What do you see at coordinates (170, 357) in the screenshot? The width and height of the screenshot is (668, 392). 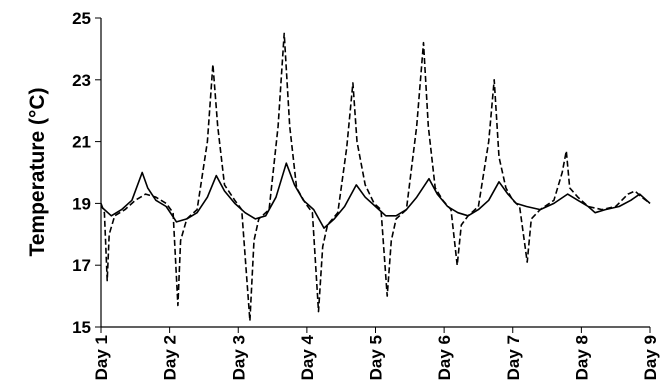 I see `x-tick-label: Day 2` at bounding box center [170, 357].